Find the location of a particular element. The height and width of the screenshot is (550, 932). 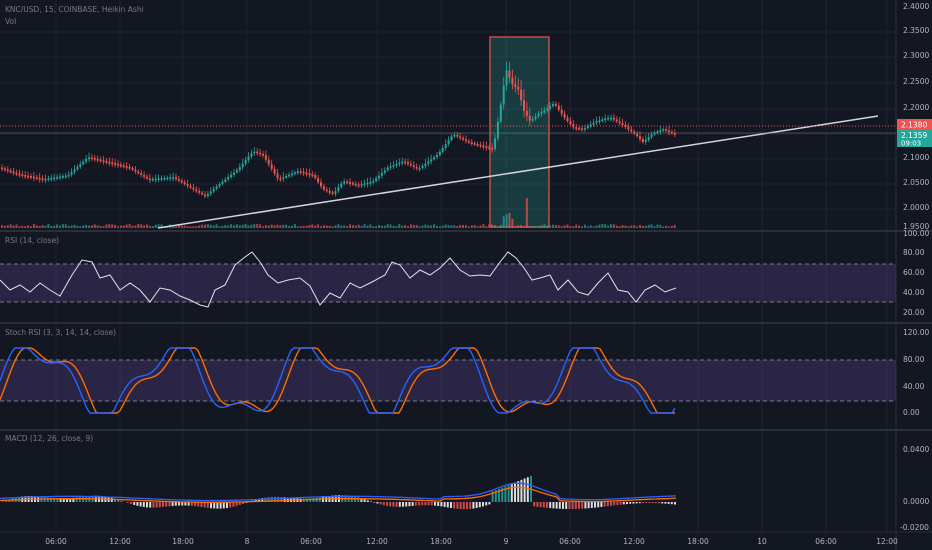

volume-legend: Vol is located at coordinates (10, 21).